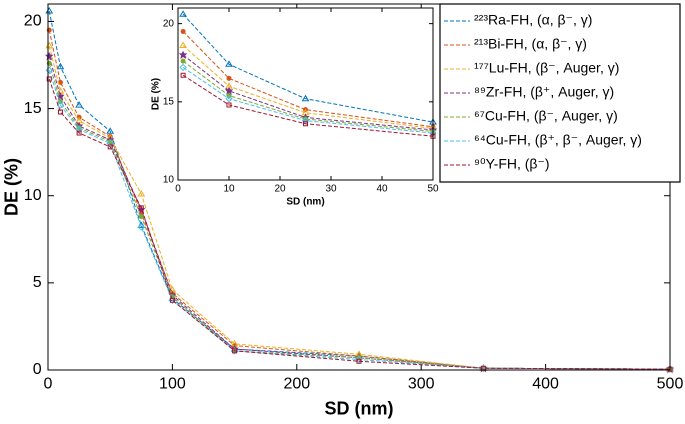 This screenshot has height=424, width=685. I want to click on x-tick-label: 200, so click(296, 384).